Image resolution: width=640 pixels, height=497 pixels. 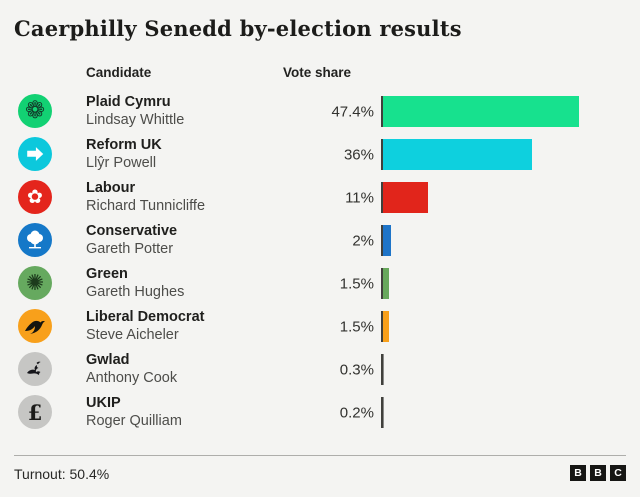 I want to click on party-name: Plaid Cymru, so click(x=128, y=101).